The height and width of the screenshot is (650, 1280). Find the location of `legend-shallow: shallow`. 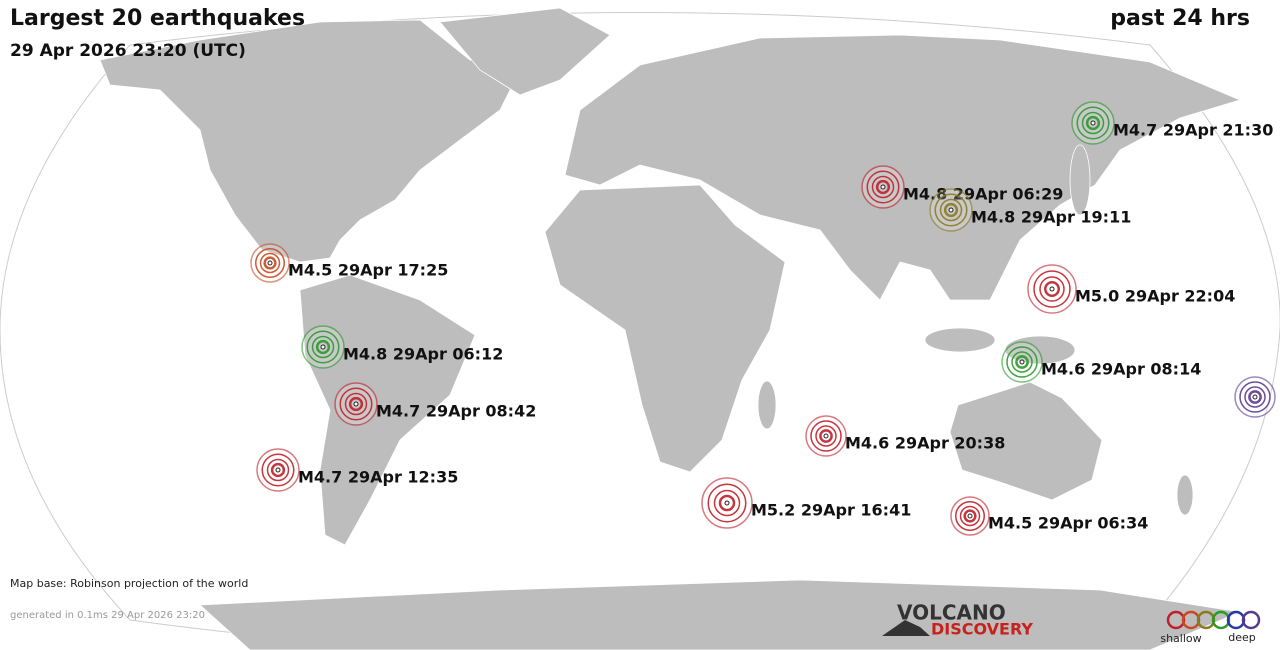

legend-shallow: shallow is located at coordinates (1180, 638).